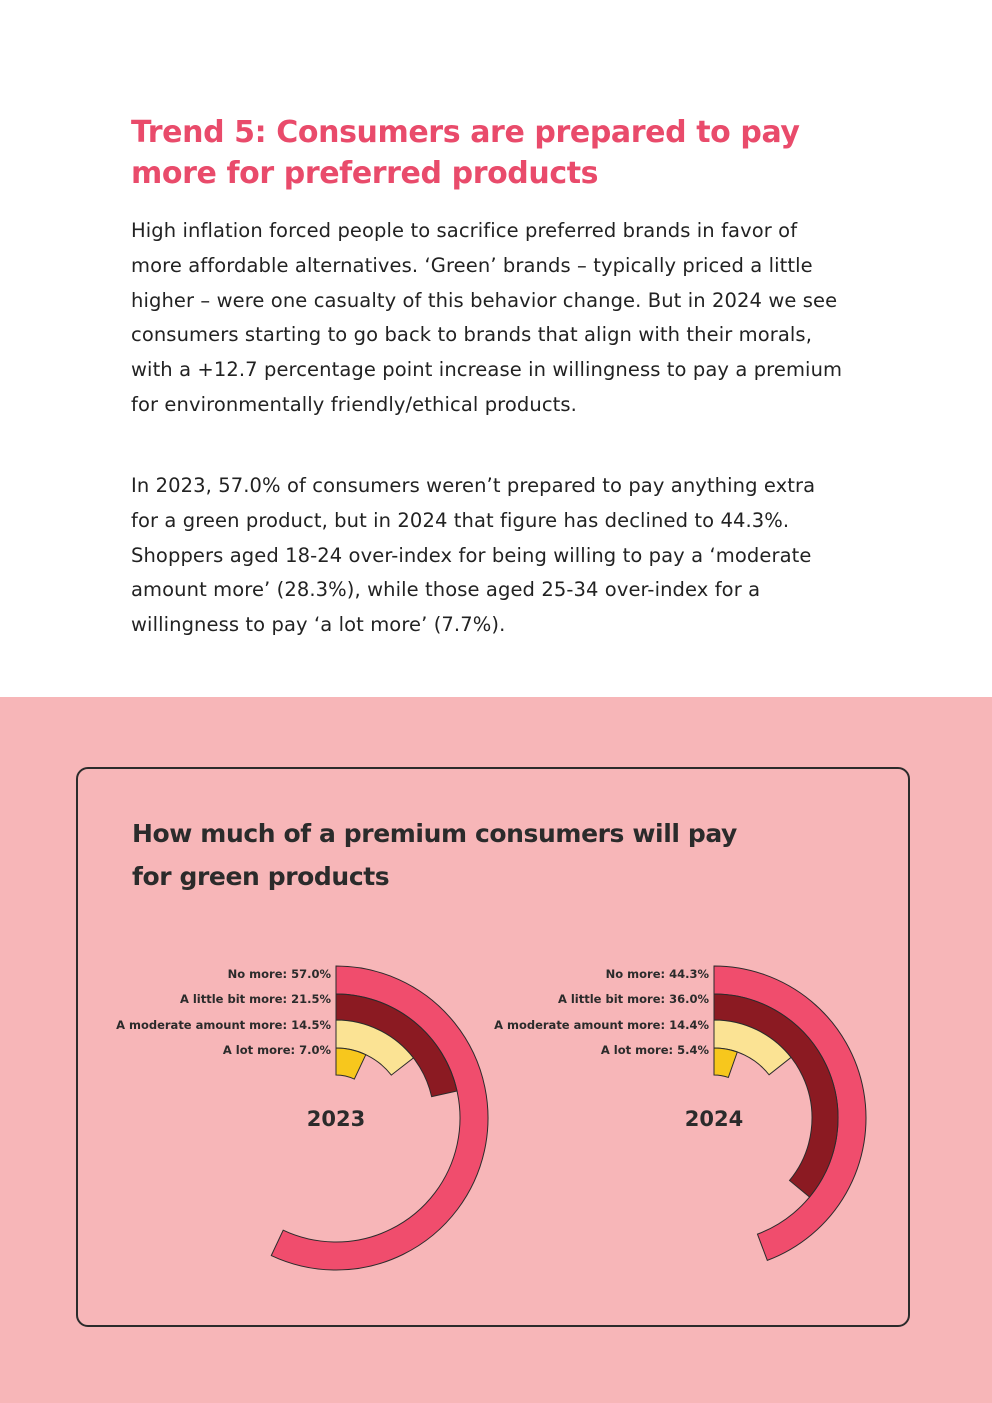 This screenshot has height=1403, width=992. I want to click on data-label: A little bit more: 36.0%, so click(634, 999).